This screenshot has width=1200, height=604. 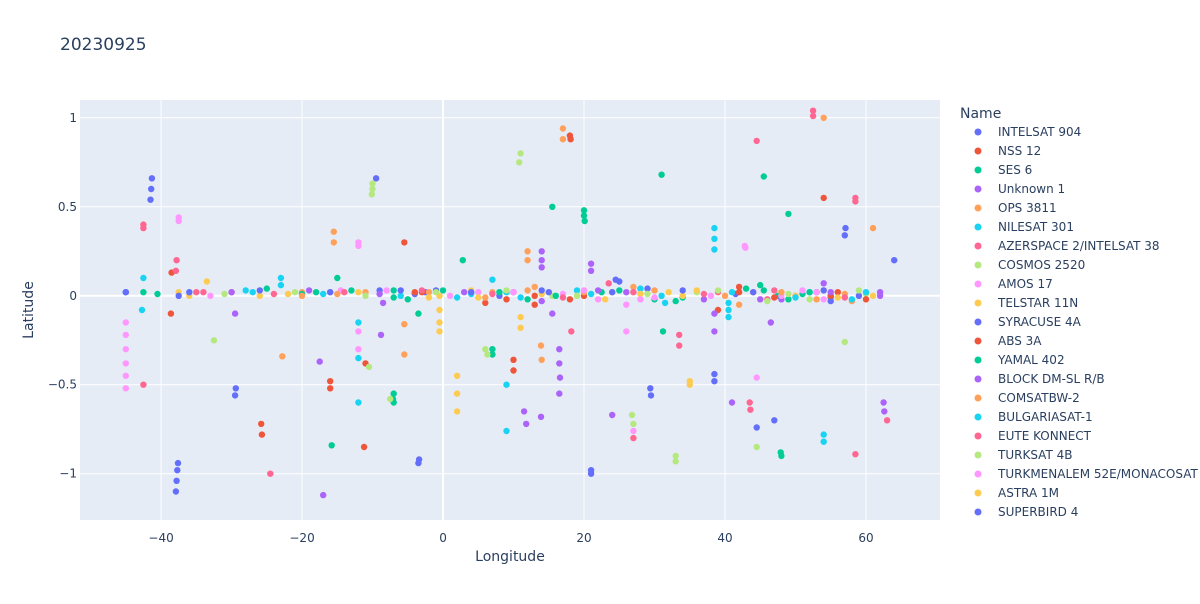 I want to click on legend-item: NSS 12, so click(x=1008, y=151).